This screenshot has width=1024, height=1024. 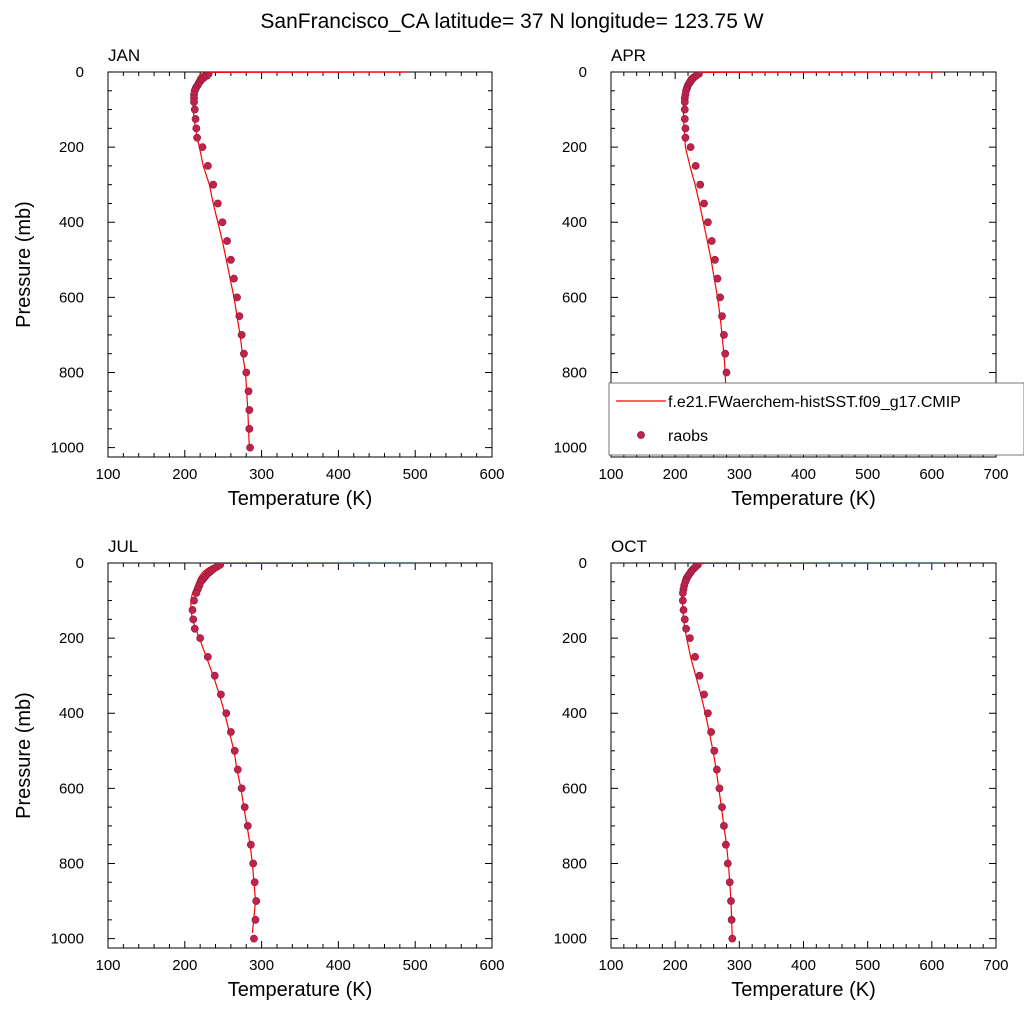 I want to click on y-tick-label: 0, so click(x=583, y=72).